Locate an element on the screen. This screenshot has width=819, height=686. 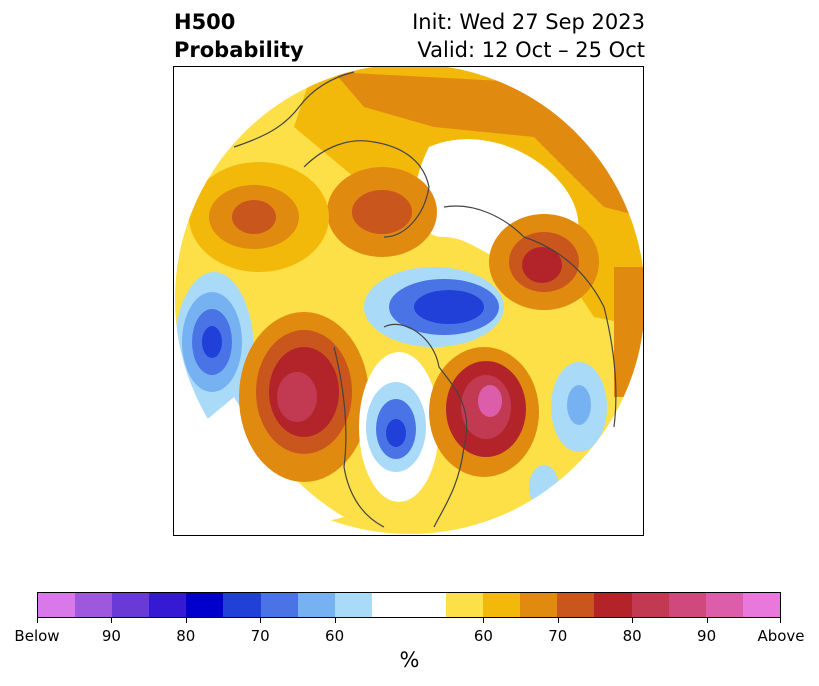
colorbar-tick-label: Above is located at coordinates (781, 636).